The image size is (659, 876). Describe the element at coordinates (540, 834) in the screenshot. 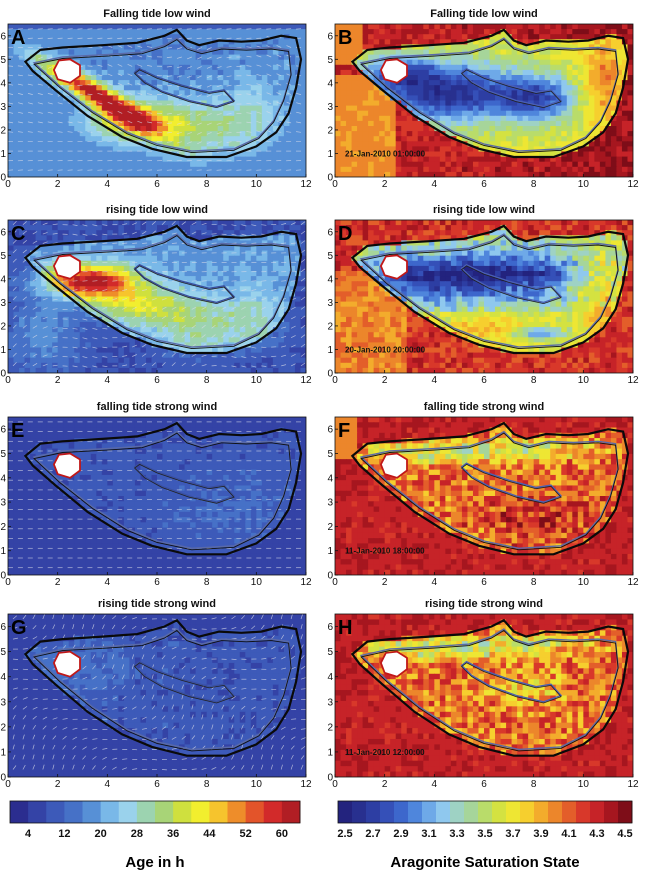

I see `colorbar-tick-label: 3.9` at that location.